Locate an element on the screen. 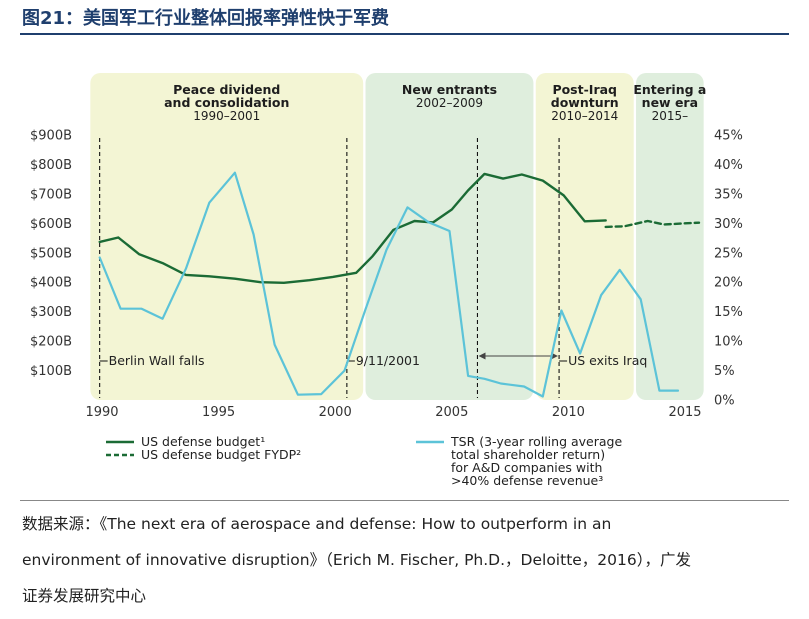 This screenshot has height=619, width=809. y-left-tick-label: $500B is located at coordinates (51, 253).